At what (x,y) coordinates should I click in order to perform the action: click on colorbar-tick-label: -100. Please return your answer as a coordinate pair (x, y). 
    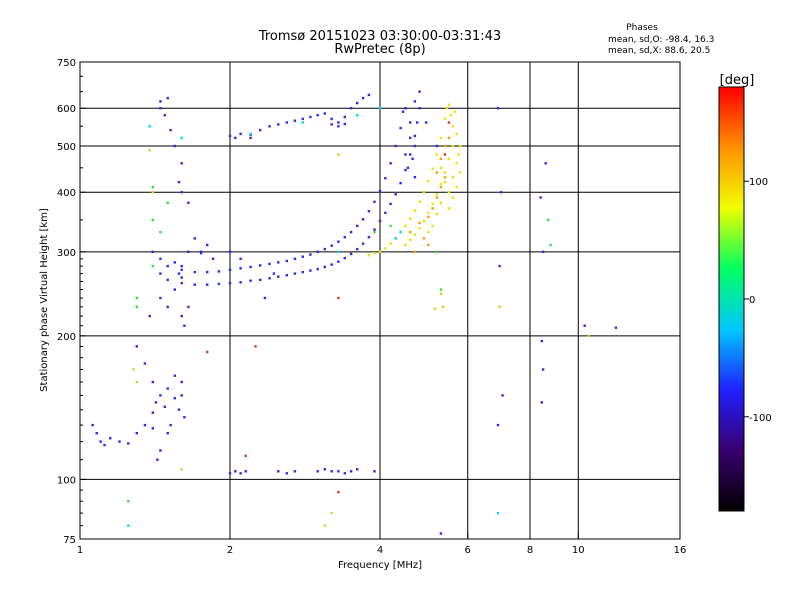
    Looking at the image, I should click on (760, 418).